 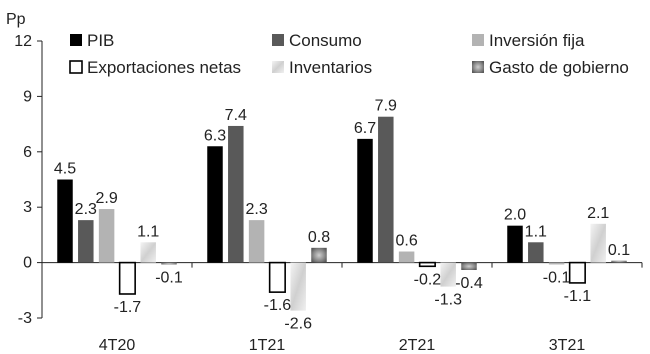 What do you see at coordinates (106, 198) in the screenshot?
I see `data-label: 2.9` at bounding box center [106, 198].